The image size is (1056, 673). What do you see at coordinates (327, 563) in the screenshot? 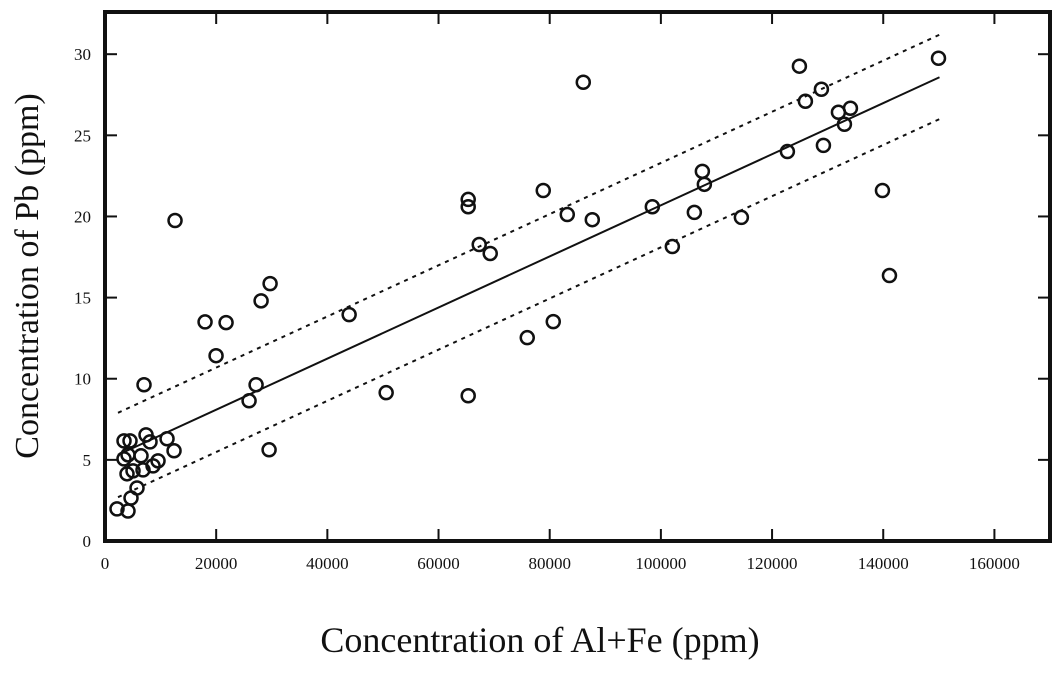
I see `x-tick-label: 40000` at bounding box center [327, 563].